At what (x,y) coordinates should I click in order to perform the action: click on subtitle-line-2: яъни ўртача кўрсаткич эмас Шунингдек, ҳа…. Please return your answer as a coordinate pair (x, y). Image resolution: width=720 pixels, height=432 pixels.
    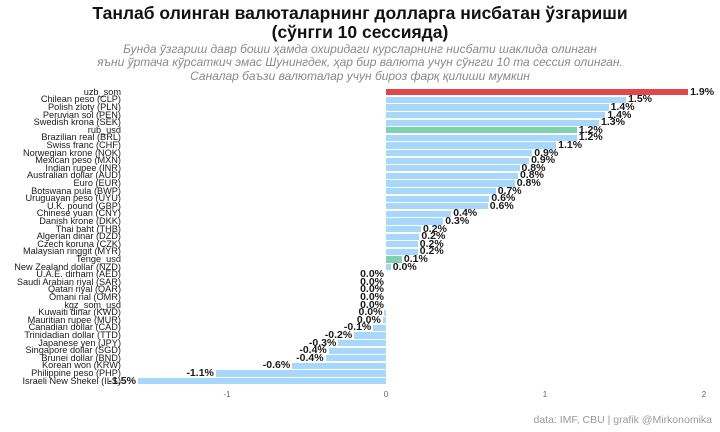
    Looking at the image, I should click on (360, 62).